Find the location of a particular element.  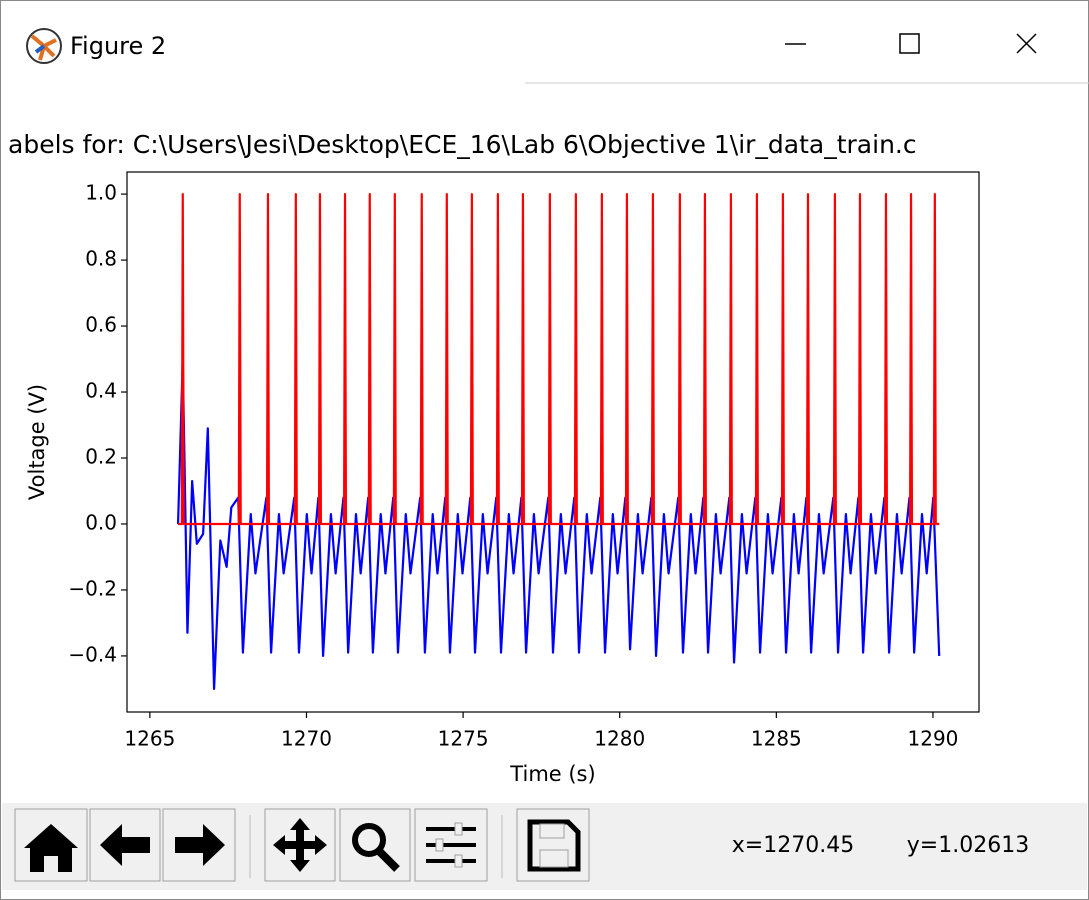

window-title: Figure 2 is located at coordinates (118, 46).